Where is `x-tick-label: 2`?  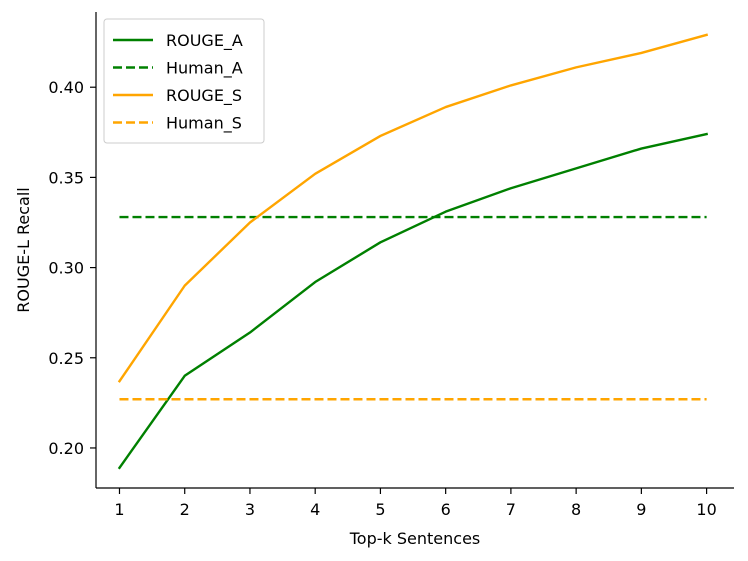 x-tick-label: 2 is located at coordinates (185, 509).